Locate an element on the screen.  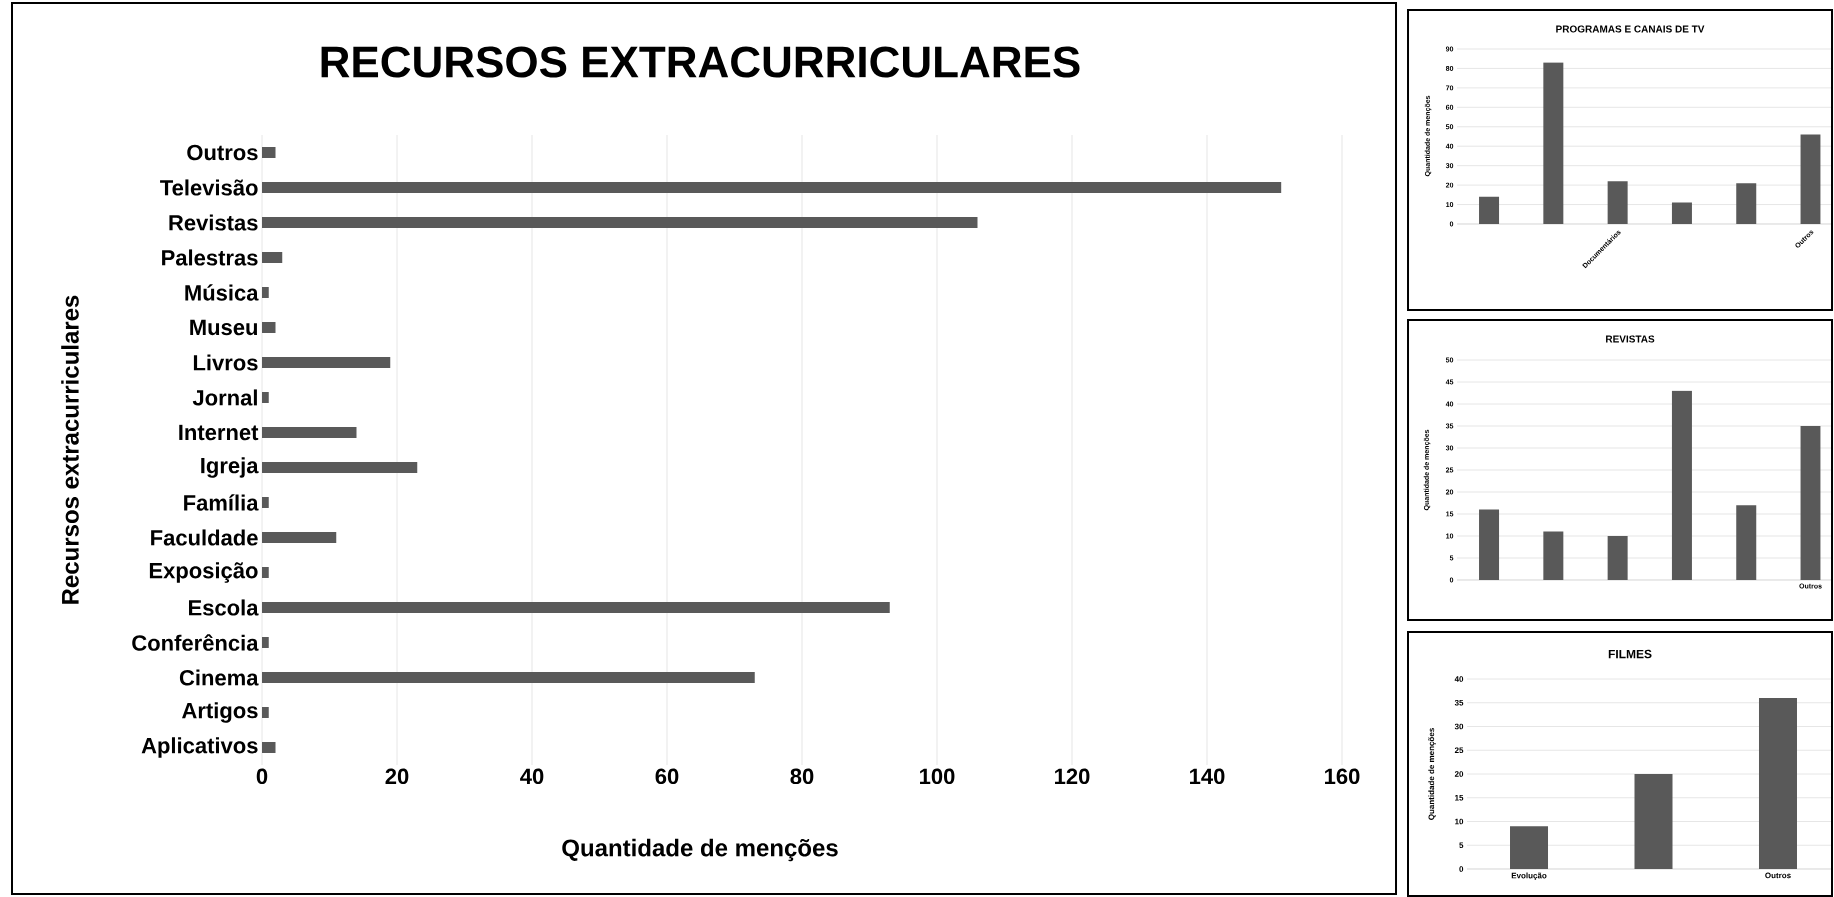
x-axis-title: Quantidade de menções is located at coordinates (700, 850).